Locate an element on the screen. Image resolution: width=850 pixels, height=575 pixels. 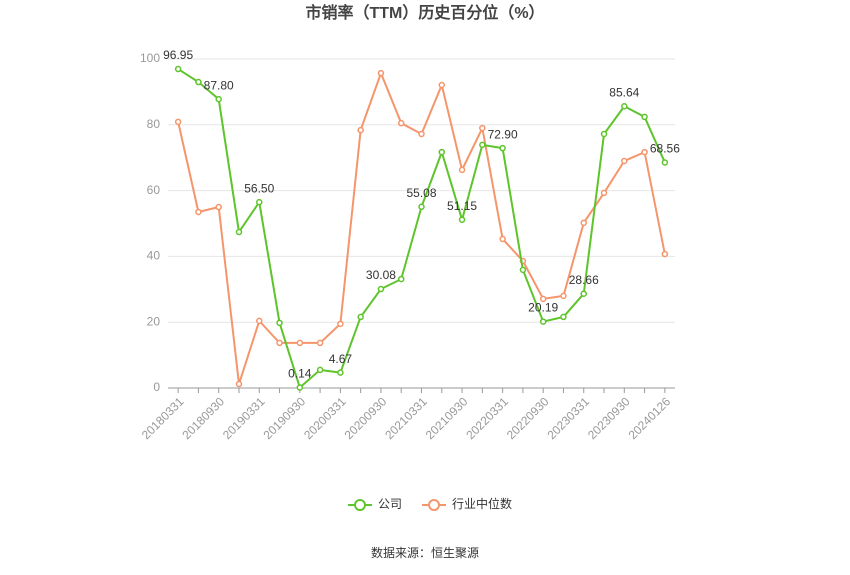
x-tick-label: 20210930 is located at coordinates (447, 418).